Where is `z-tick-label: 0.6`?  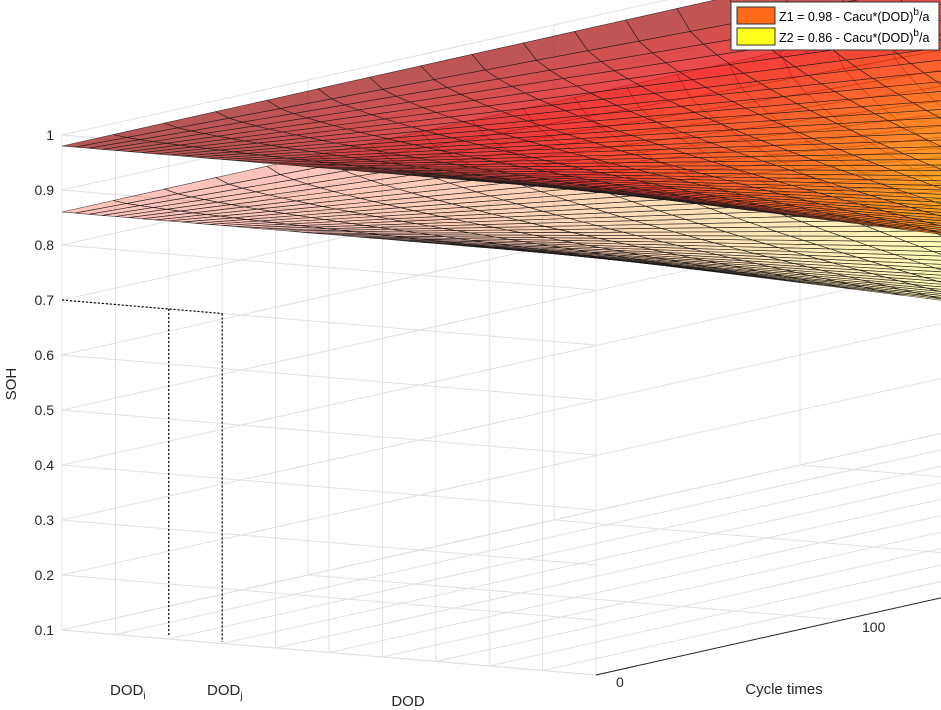 z-tick-label: 0.6 is located at coordinates (45, 355).